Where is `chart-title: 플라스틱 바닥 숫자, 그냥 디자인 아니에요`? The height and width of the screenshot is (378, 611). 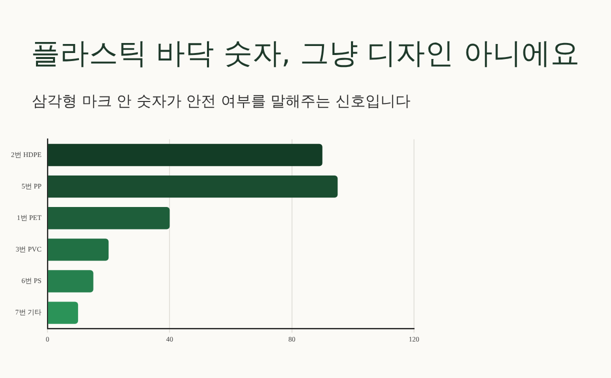
chart-title: 플라스틱 바닥 숫자, 그냥 디자인 아니에요 is located at coordinates (305, 53).